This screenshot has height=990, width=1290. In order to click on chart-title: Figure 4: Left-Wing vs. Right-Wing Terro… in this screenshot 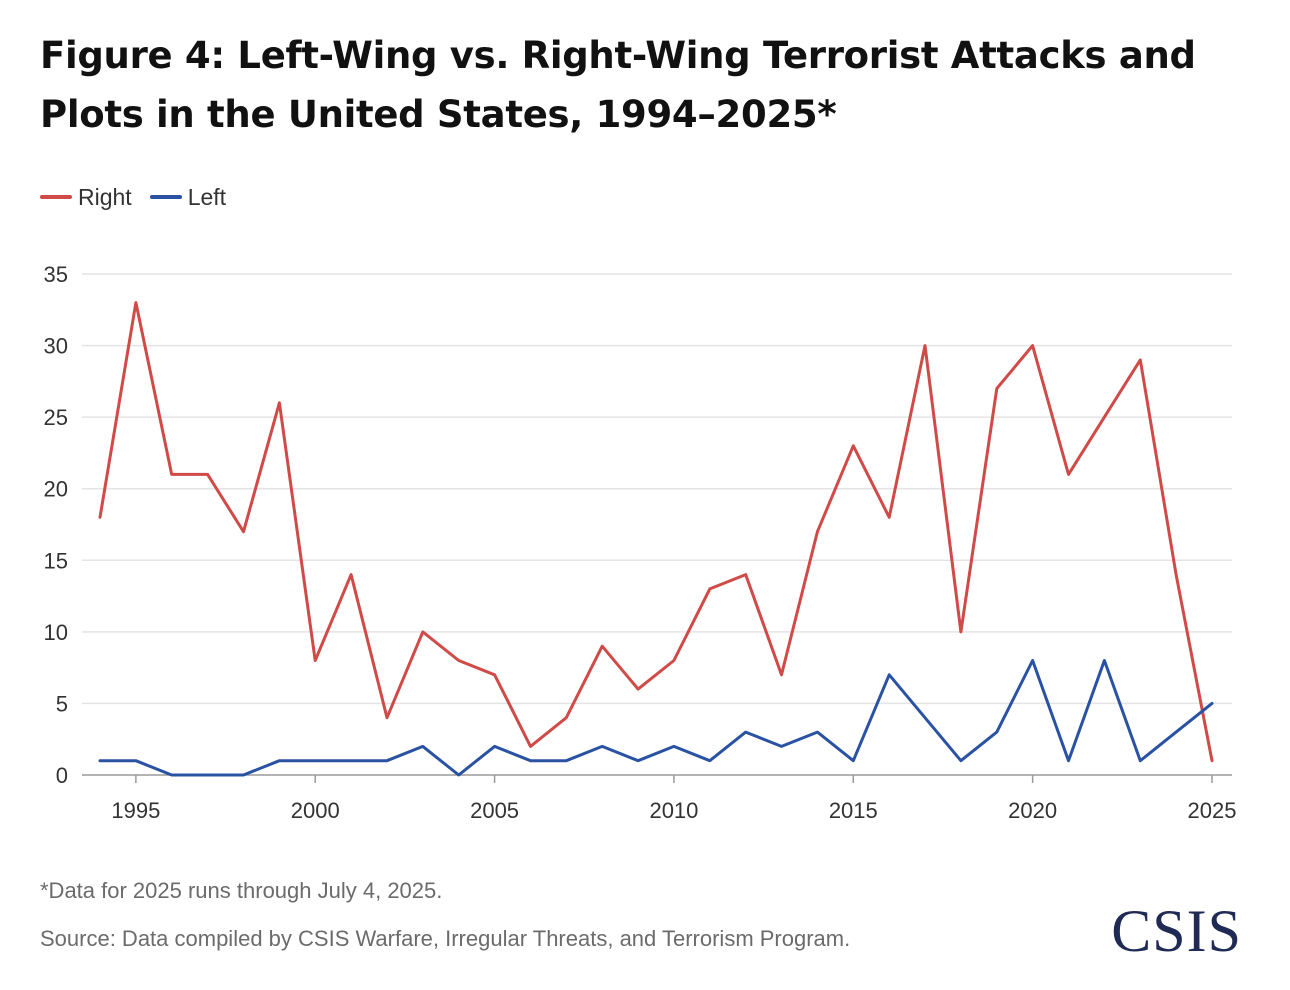, I will do `click(618, 85)`.